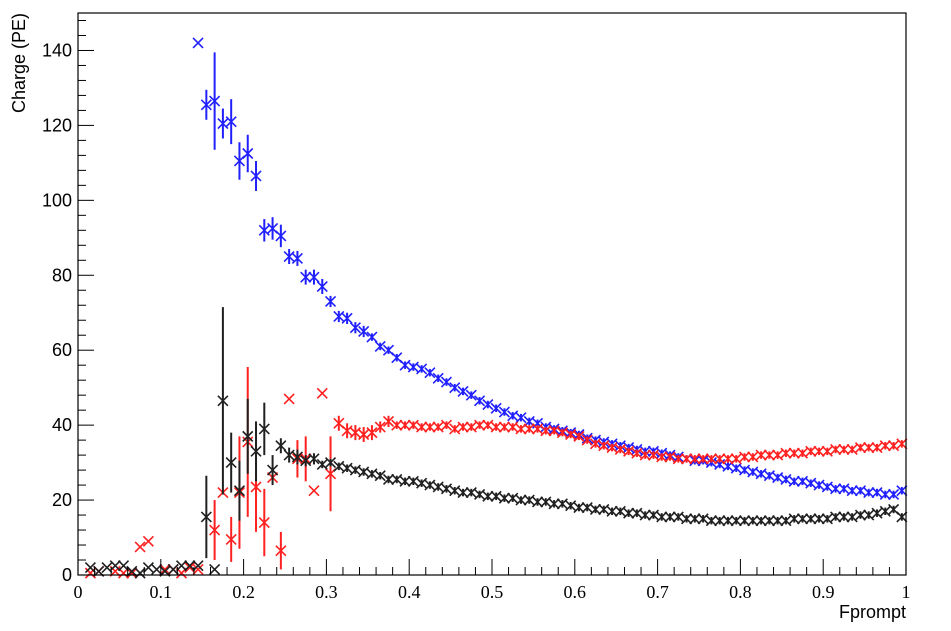  Describe the element at coordinates (740, 592) in the screenshot. I see `x-tick-label: 0.8` at that location.